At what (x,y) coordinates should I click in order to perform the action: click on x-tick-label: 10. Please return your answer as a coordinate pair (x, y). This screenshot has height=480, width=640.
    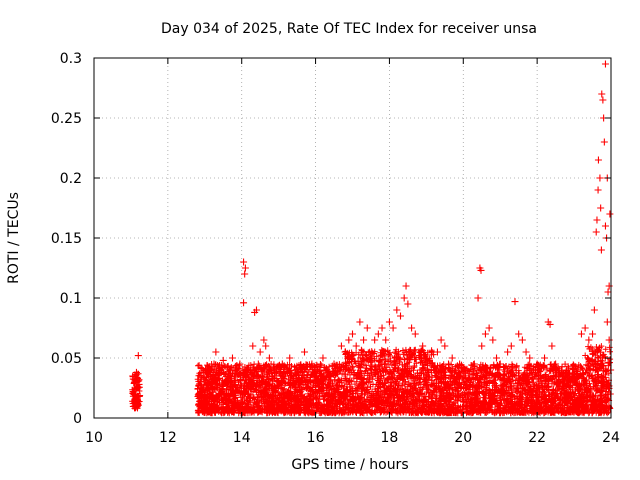
    Looking at the image, I should click on (94, 438).